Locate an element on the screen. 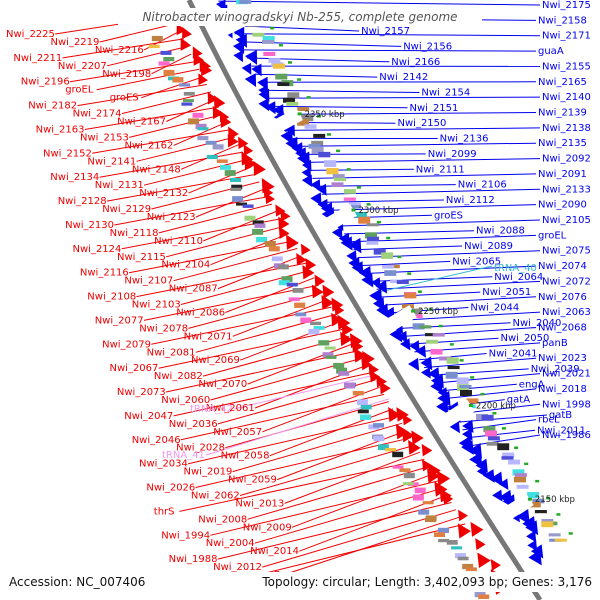 The height and width of the screenshot is (600, 600). forward-gene-label: Nwi_2063 is located at coordinates (566, 312).